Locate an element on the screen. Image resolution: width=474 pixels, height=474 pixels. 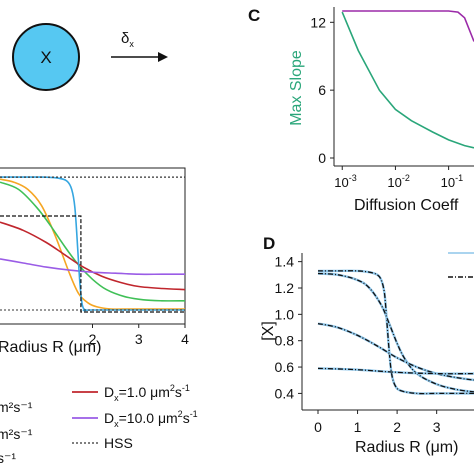
delta-subscript: x is located at coordinates (131, 44).